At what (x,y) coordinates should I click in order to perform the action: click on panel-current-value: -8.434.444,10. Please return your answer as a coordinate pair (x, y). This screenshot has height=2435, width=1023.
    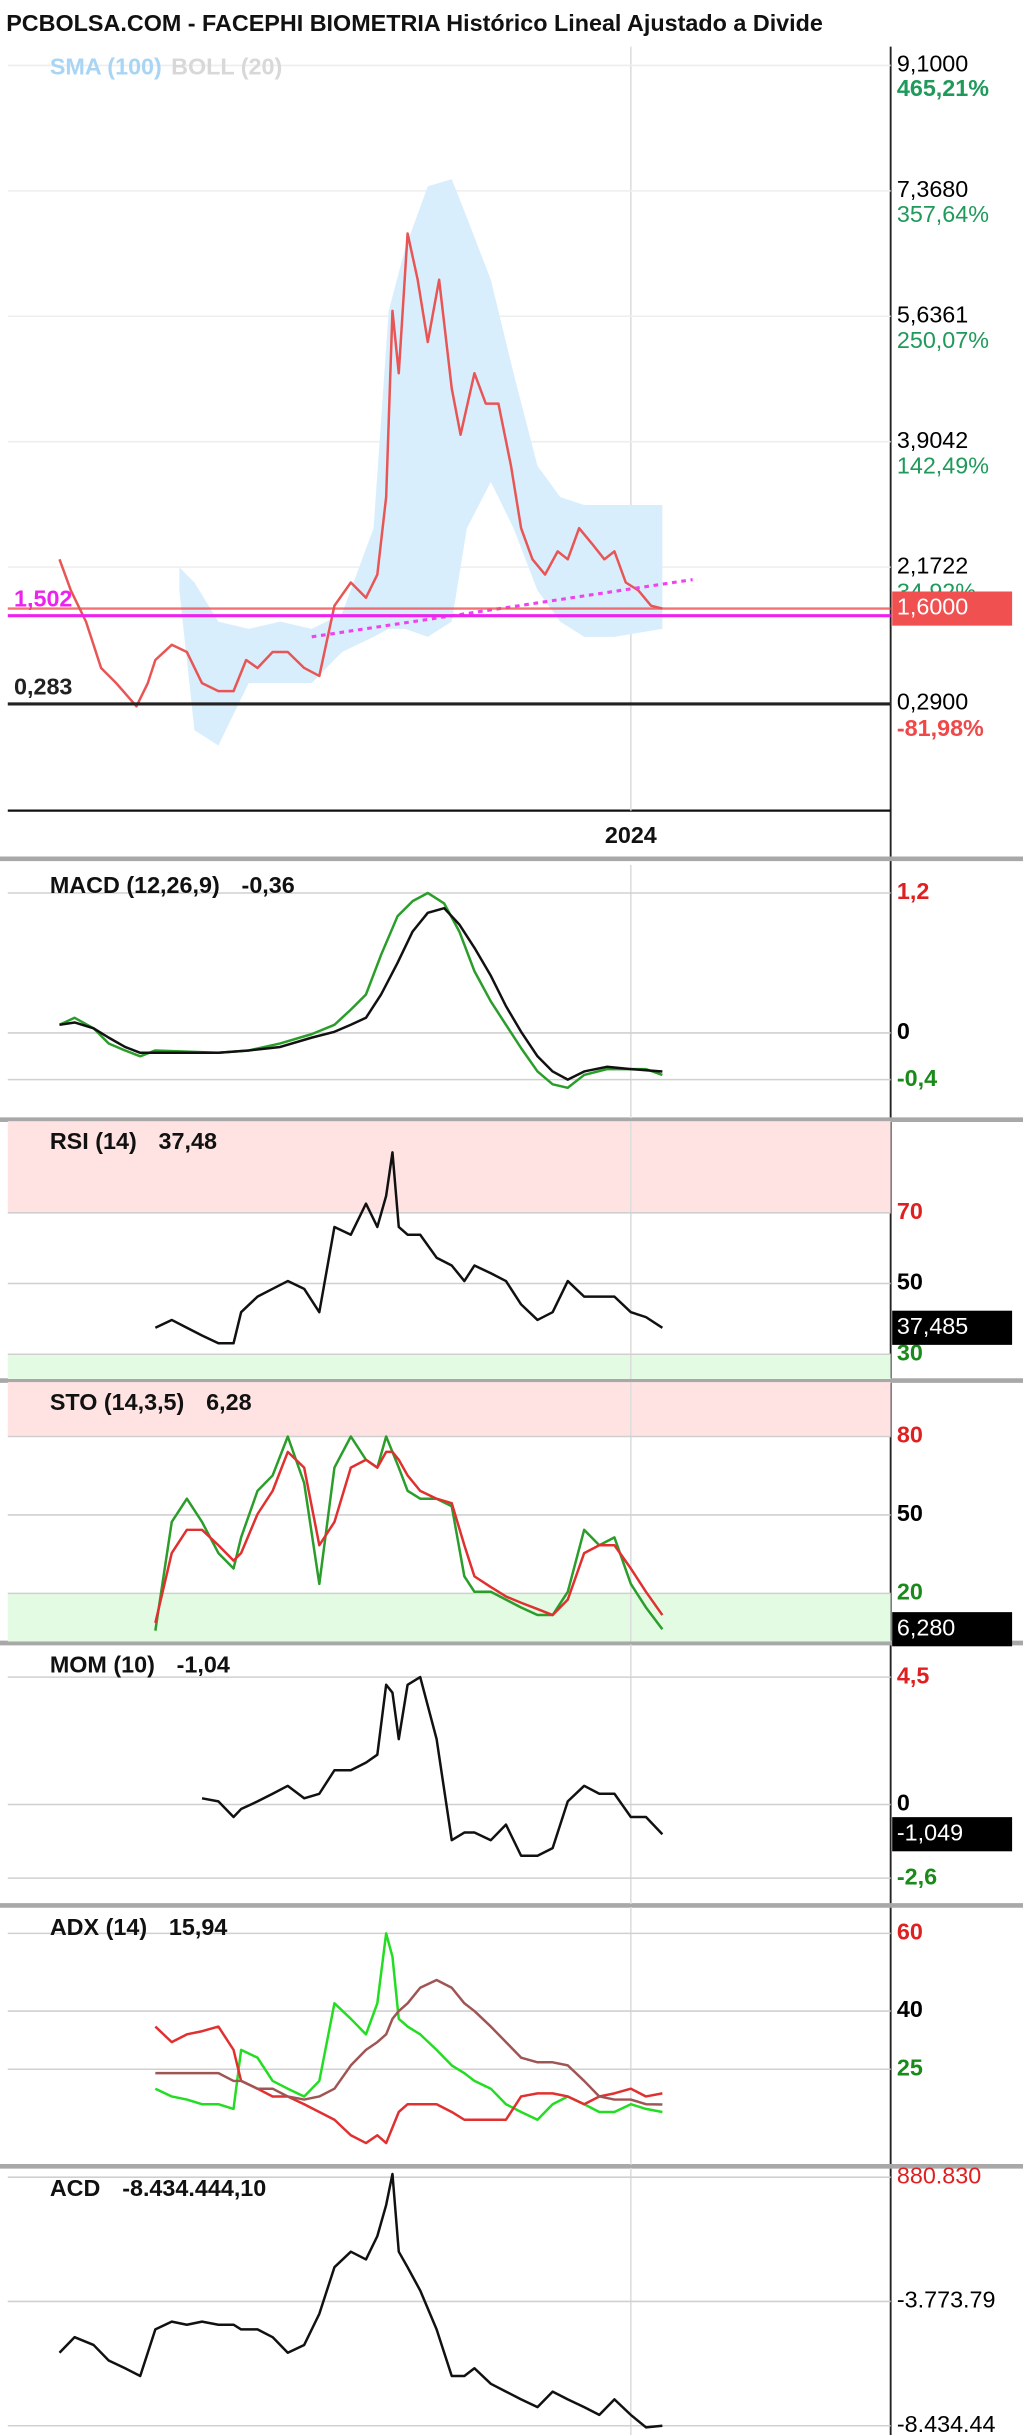
    Looking at the image, I should click on (194, 2188).